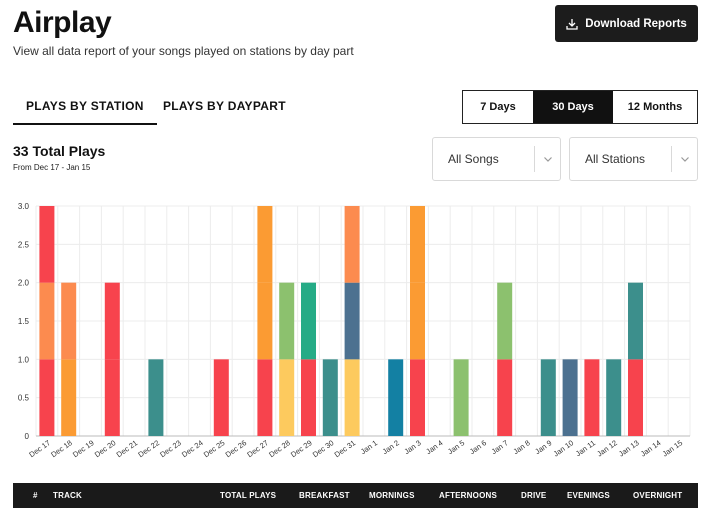 This screenshot has width=720, height=518. Describe the element at coordinates (498, 107) in the screenshot. I see `range-7-days-button: 7 Days` at that location.